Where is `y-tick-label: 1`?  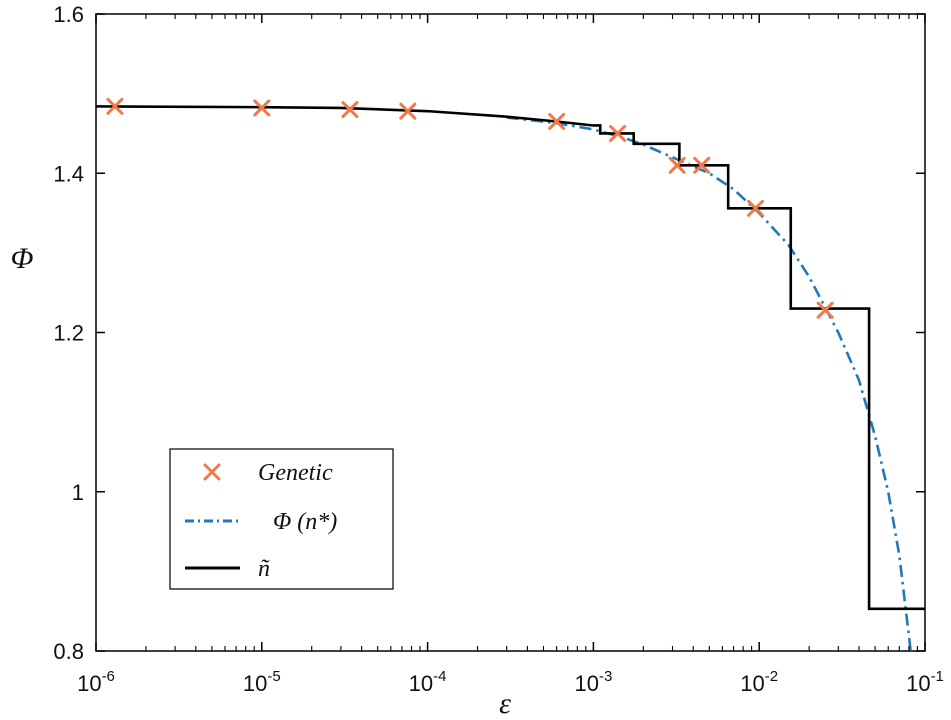
y-tick-label: 1 is located at coordinates (78, 492).